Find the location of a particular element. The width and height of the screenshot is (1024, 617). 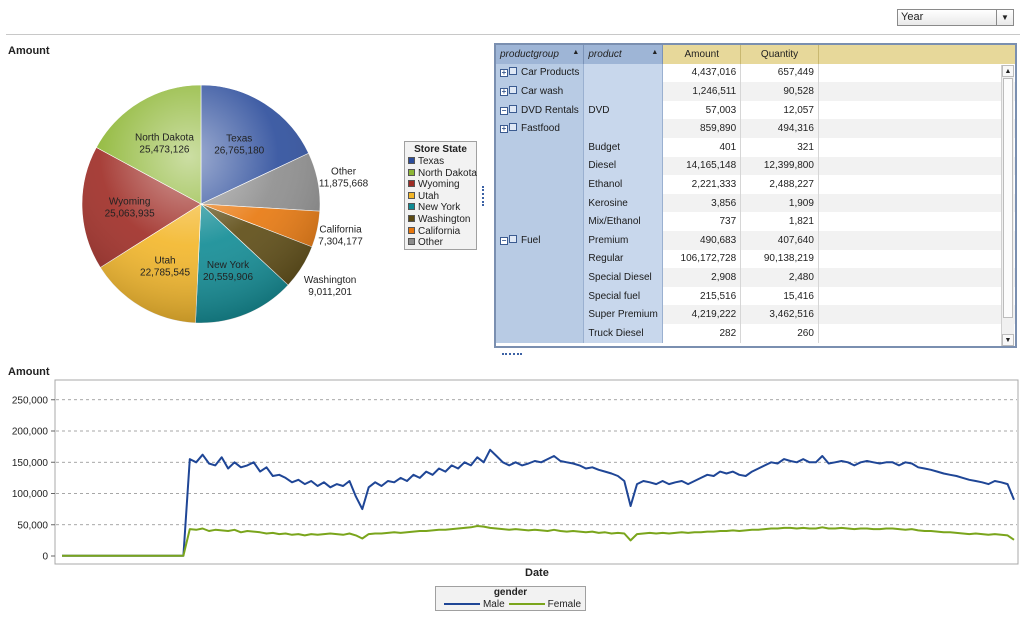

scroll-up-icon: ▲ is located at coordinates (1008, 71).